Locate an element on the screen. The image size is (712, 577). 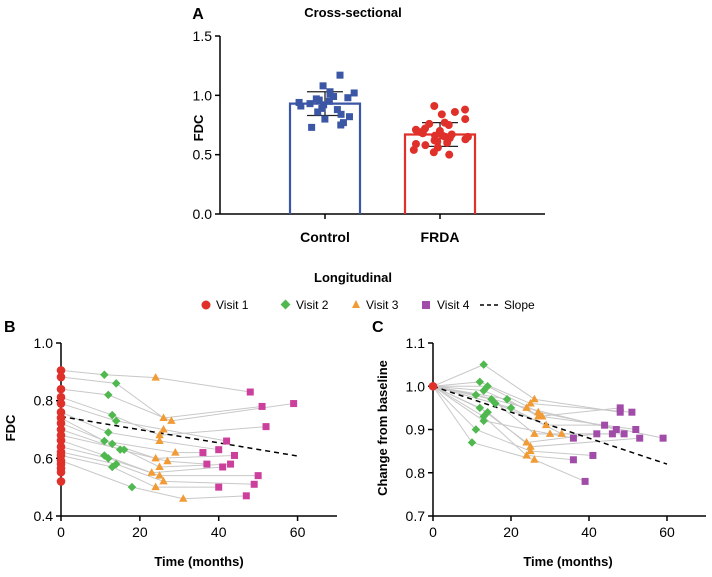
panel-b-y-tick: 0.6 is located at coordinates (44, 458).